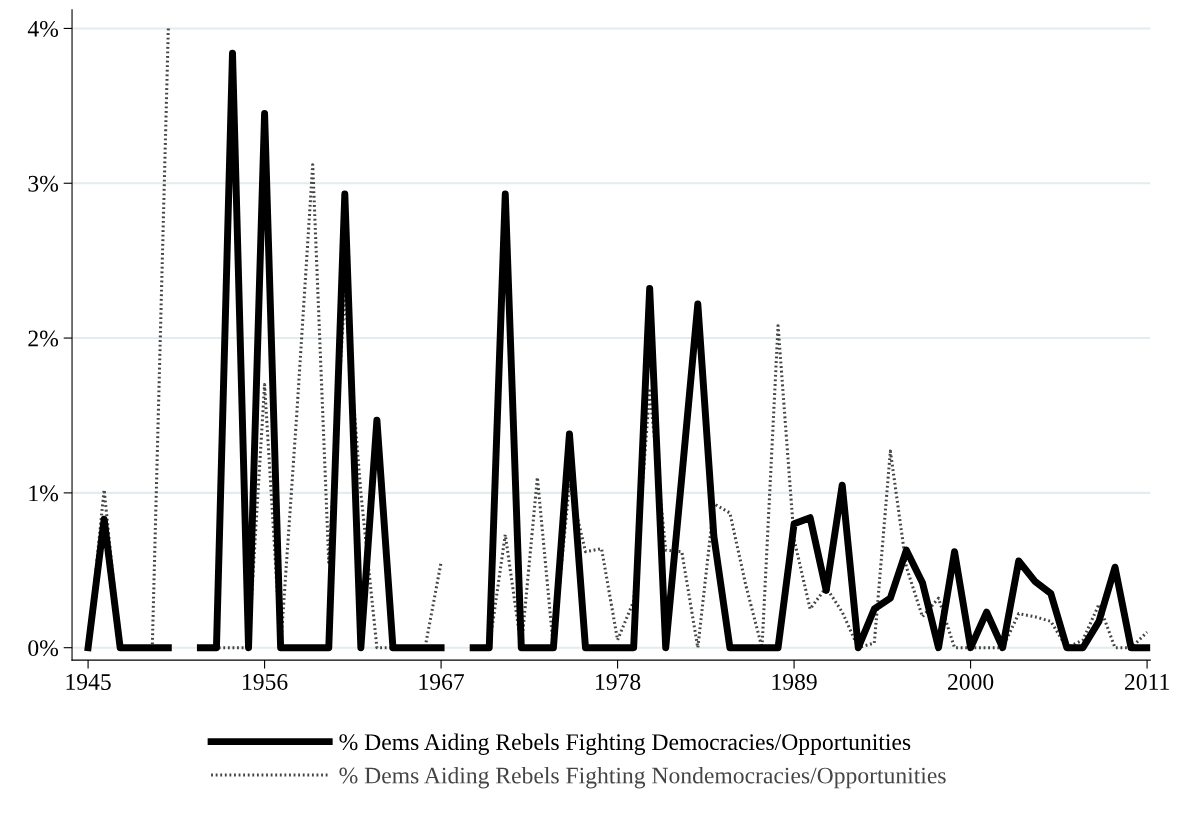 The height and width of the screenshot is (821, 1181). Describe the element at coordinates (43, 183) in the screenshot. I see `y-tick-label: 3%` at that location.